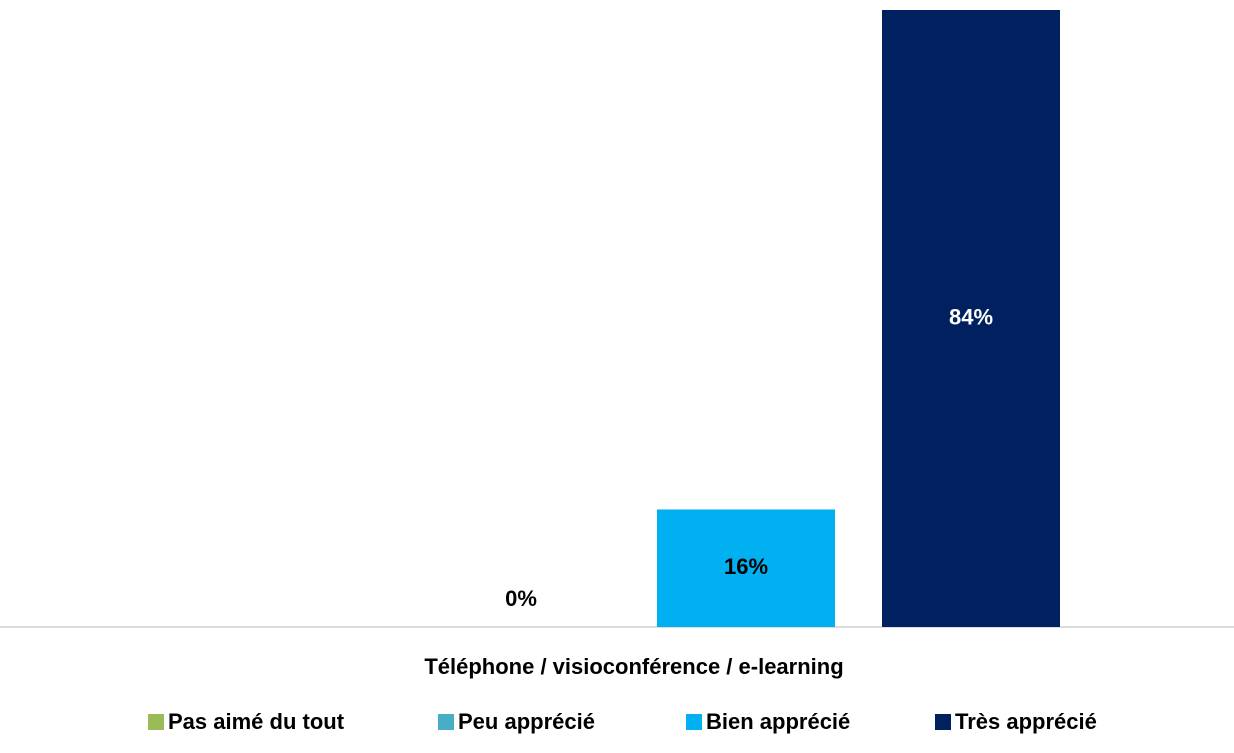  Describe the element at coordinates (256, 721) in the screenshot. I see `legend-label: Pas aimé du tout` at that location.